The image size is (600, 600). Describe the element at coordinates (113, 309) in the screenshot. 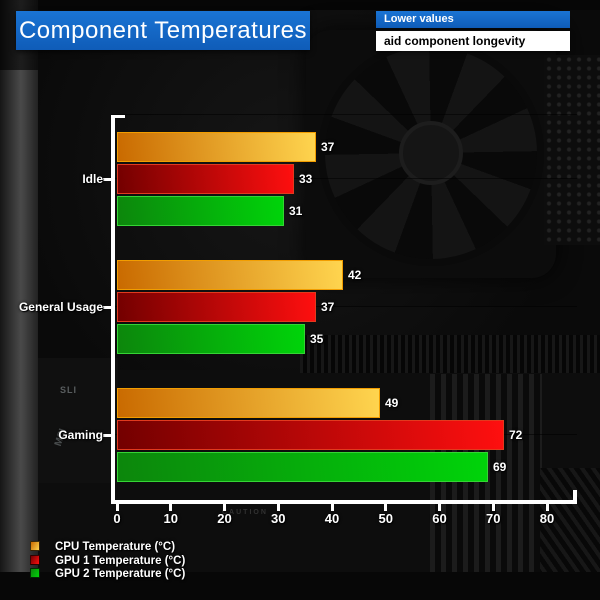

I see `y-axis-line` at that location.